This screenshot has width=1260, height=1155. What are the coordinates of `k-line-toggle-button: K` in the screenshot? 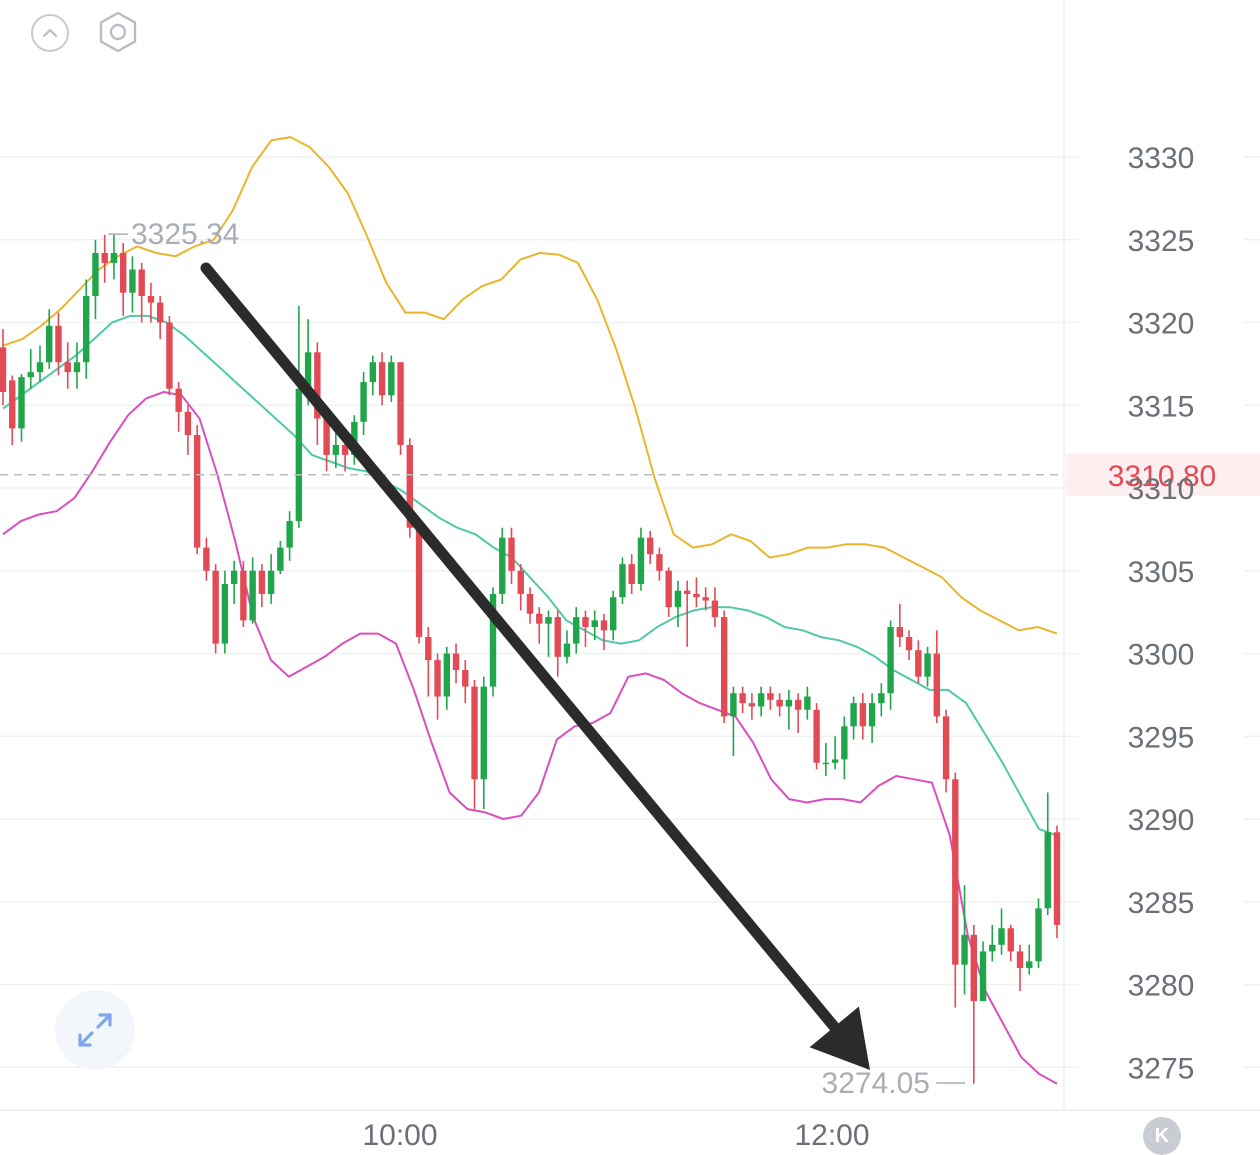 It's located at (1162, 1136).